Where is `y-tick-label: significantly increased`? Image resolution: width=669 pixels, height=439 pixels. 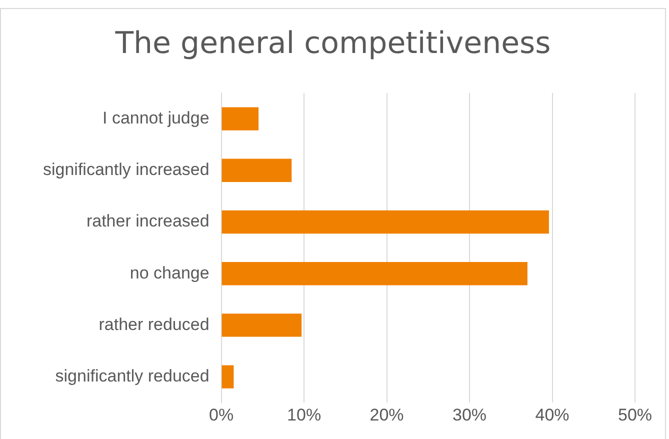
y-tick-label: significantly increased is located at coordinates (126, 170).